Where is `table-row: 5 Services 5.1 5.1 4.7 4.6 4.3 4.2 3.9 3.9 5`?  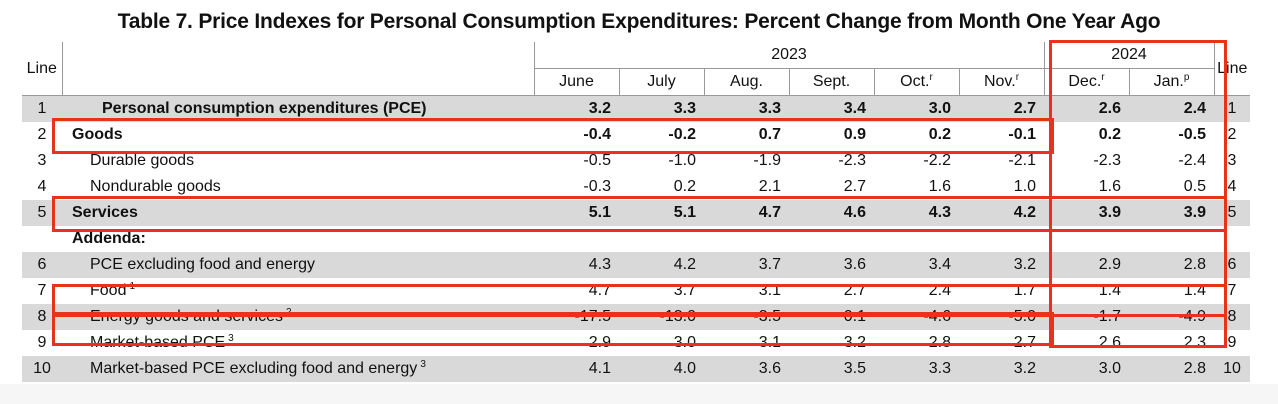 table-row: 5 Services 5.1 5.1 4.7 4.6 4.3 4.2 3.9 3.9 5 is located at coordinates (636, 213).